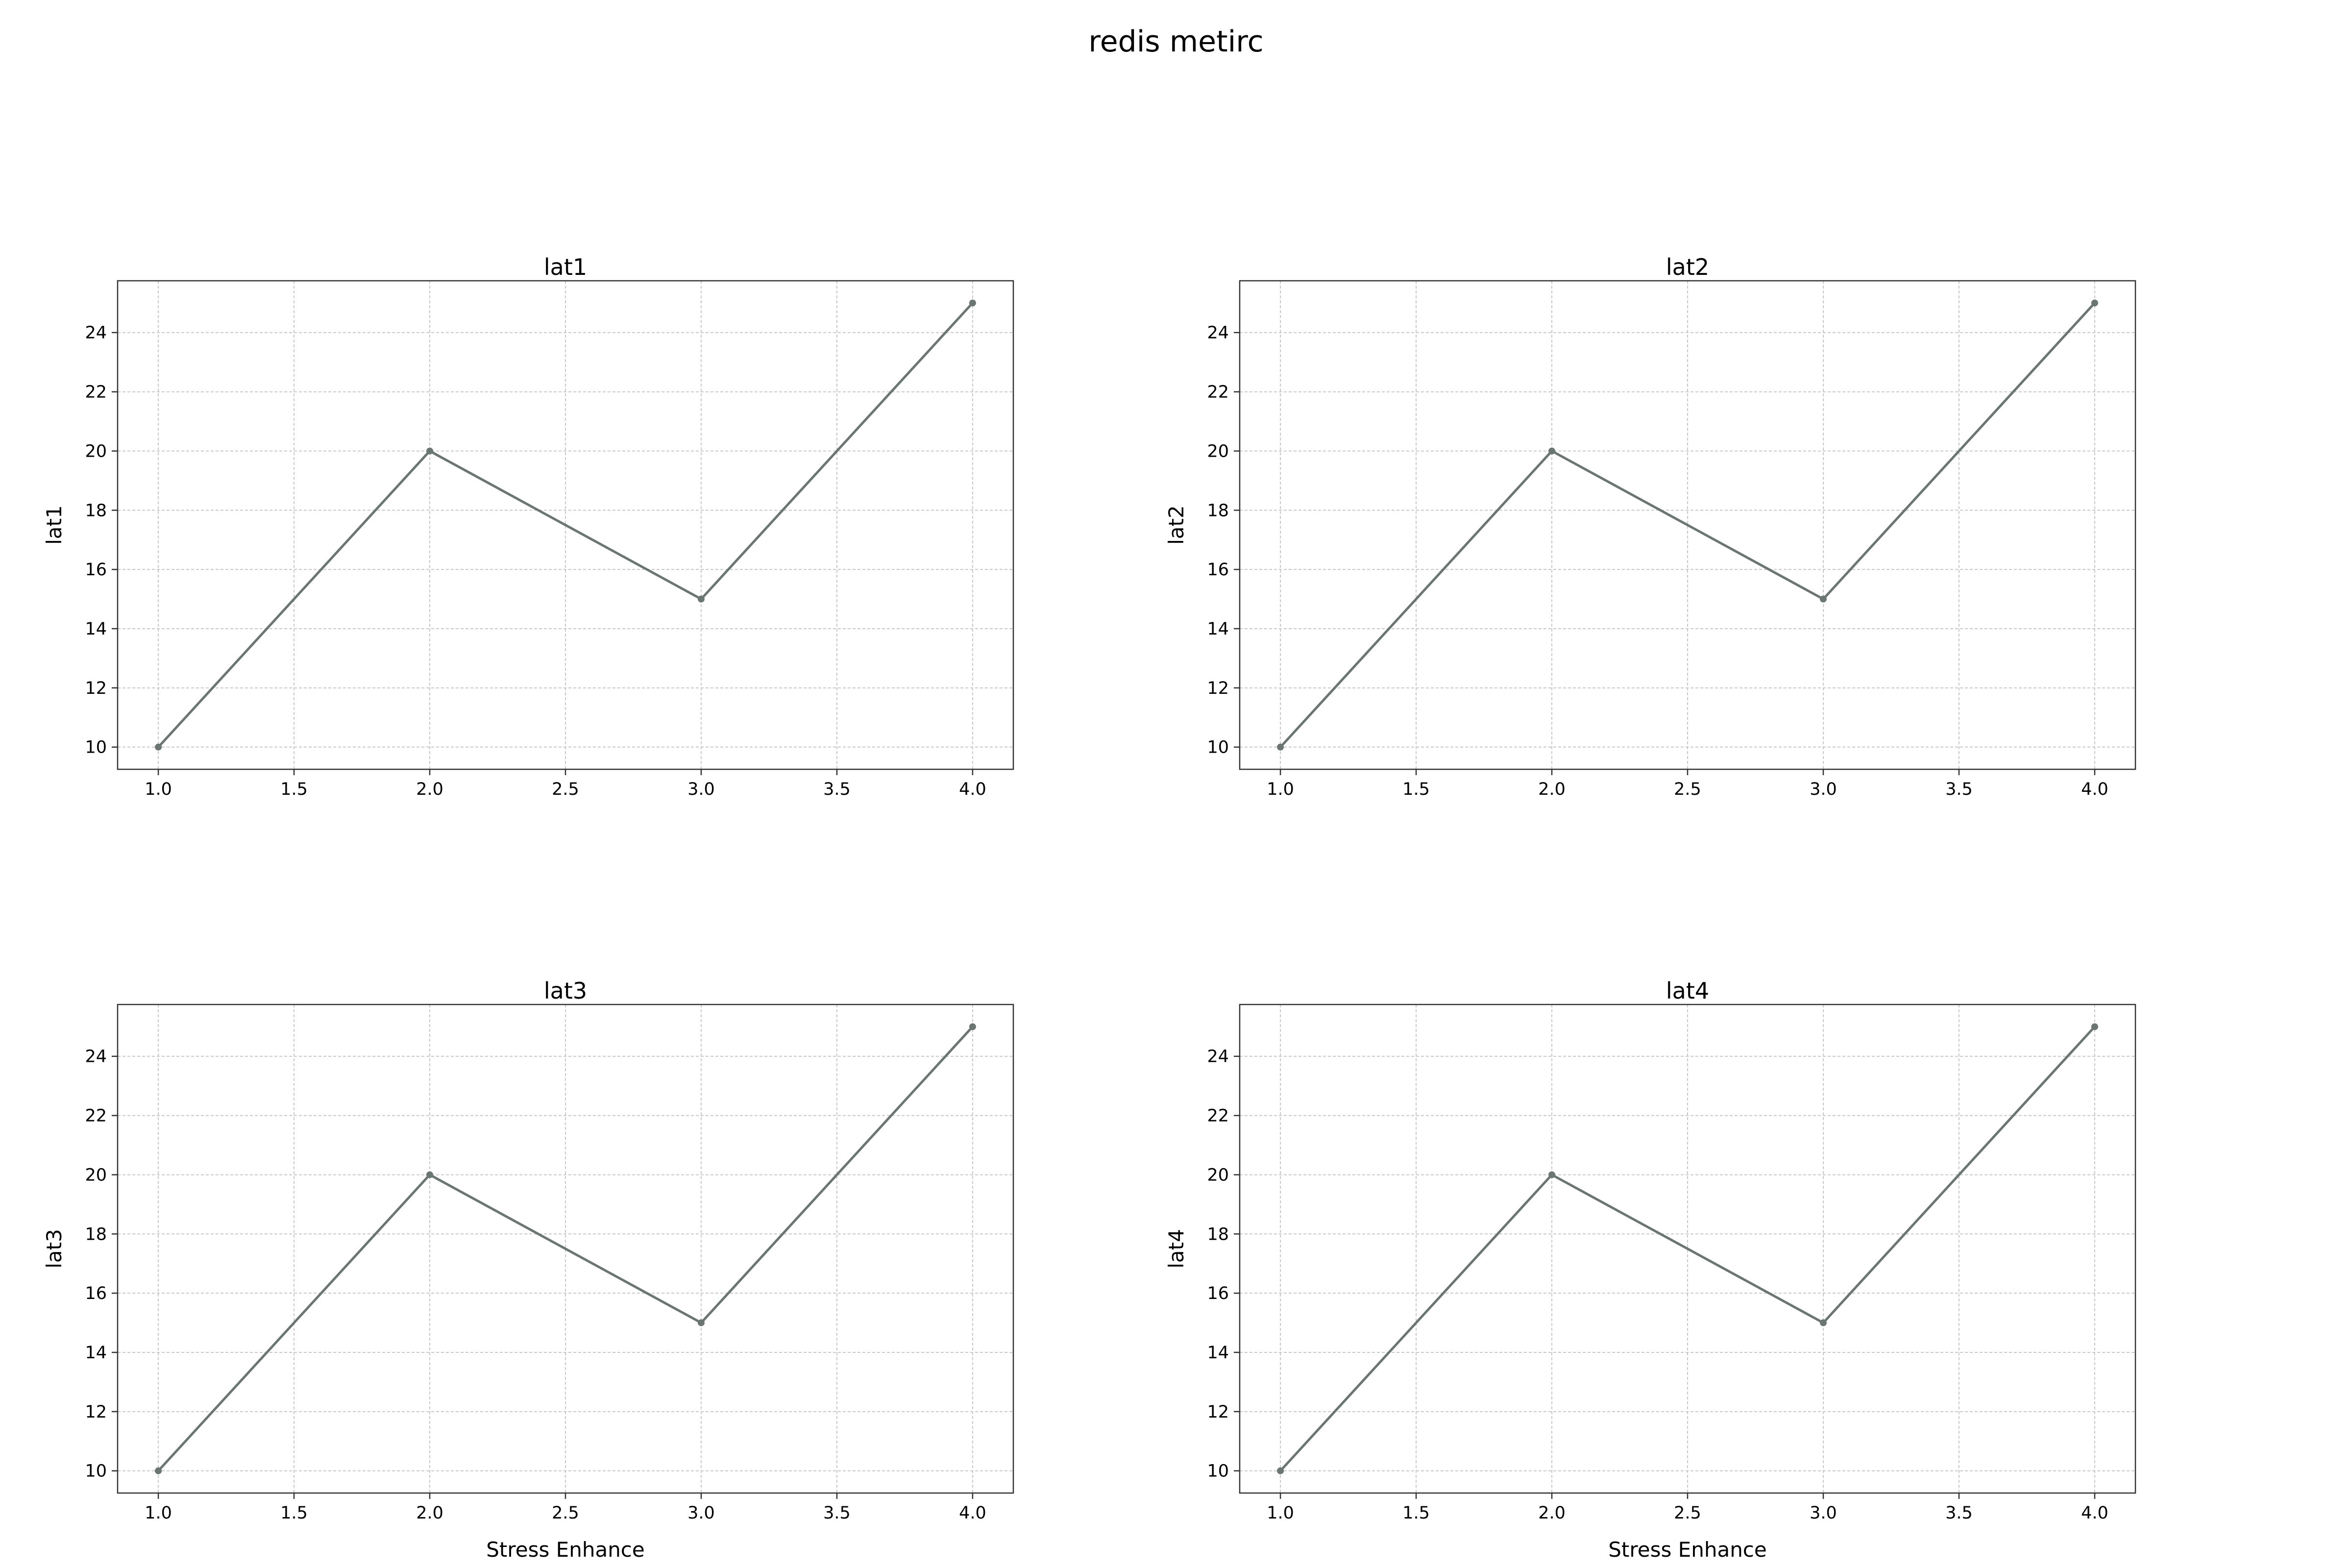 Image resolution: width=2352 pixels, height=1568 pixels. What do you see at coordinates (54, 525) in the screenshot?
I see `y-axis-label: lat1` at bounding box center [54, 525].